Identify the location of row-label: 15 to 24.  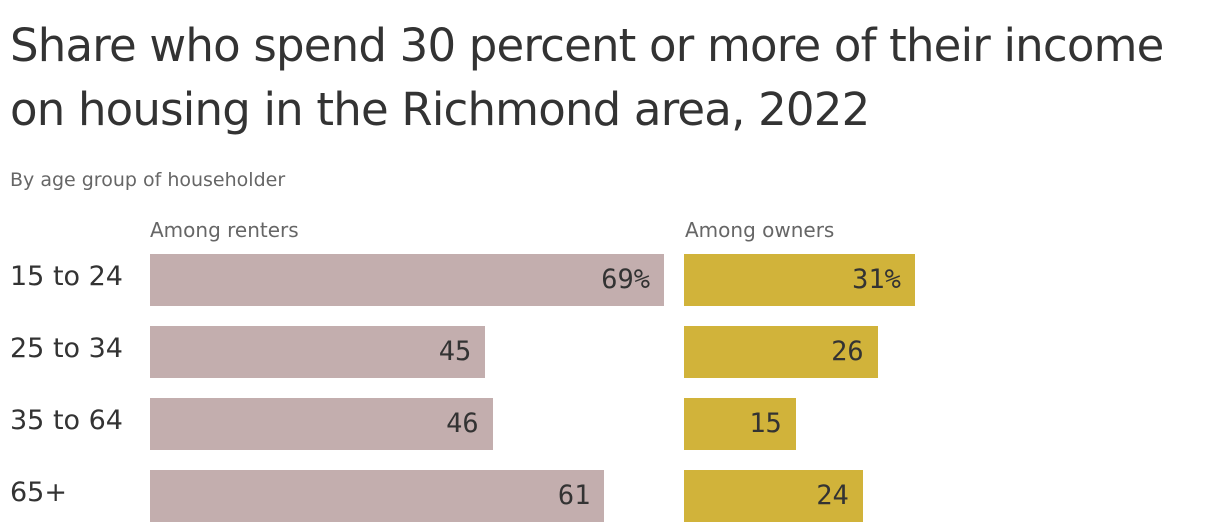
(66, 276).